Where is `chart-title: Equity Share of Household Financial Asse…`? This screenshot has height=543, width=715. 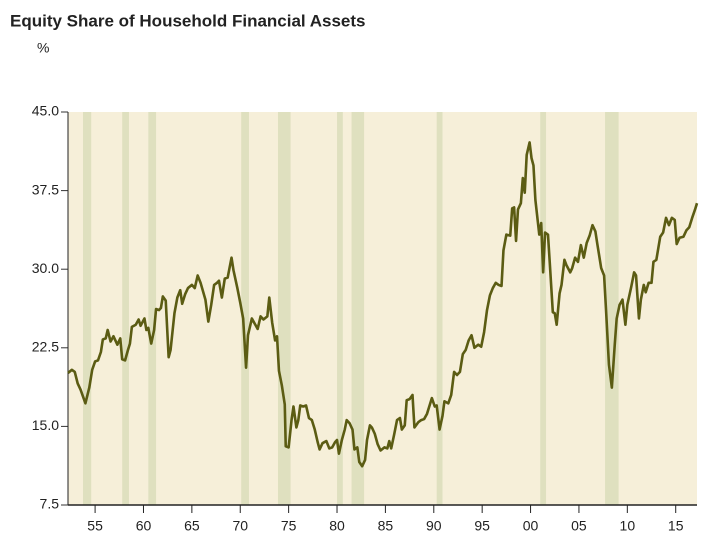 chart-title: Equity Share of Household Financial Asse… is located at coordinates (188, 20).